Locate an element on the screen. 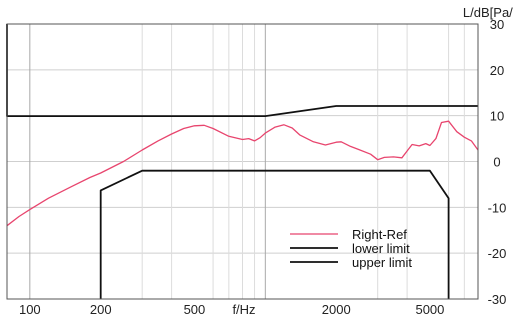  y-tick-label: 20 is located at coordinates (497, 70).